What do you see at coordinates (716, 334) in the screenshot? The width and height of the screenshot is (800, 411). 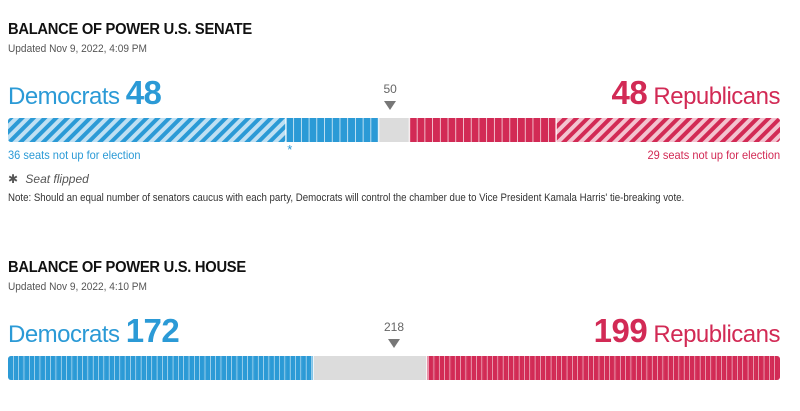 I see `house-rep-party-name: Republicans` at bounding box center [716, 334].